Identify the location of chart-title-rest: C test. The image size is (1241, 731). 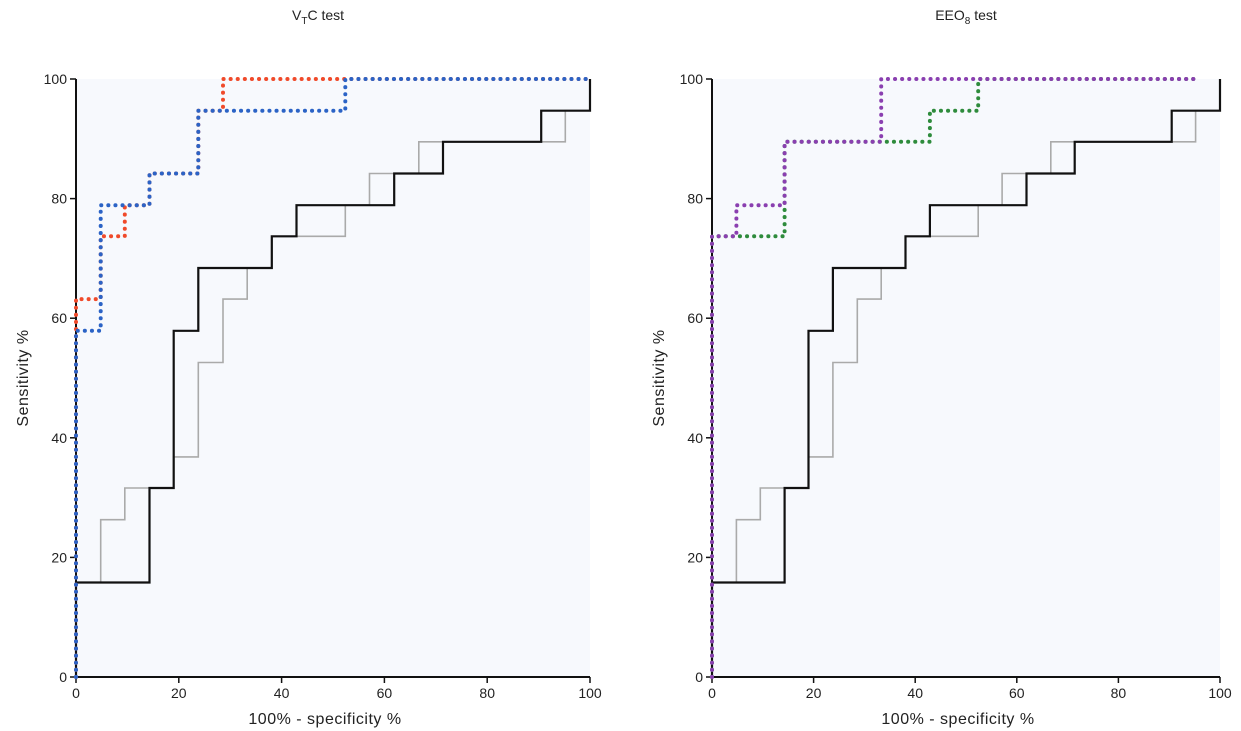
(325, 15).